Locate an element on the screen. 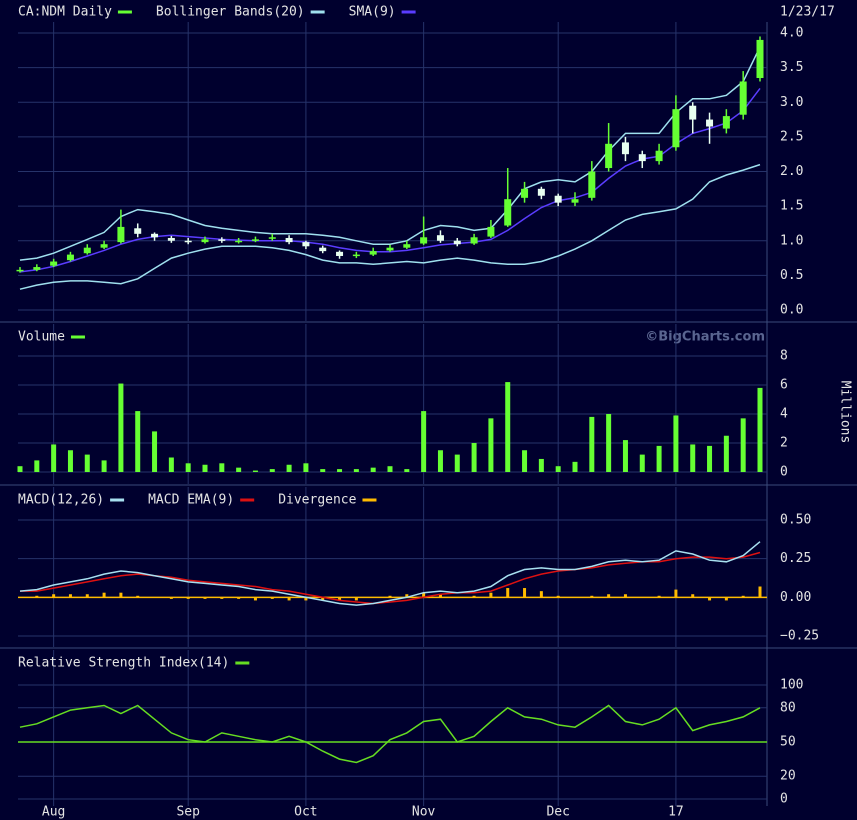  y-tick-label: 2.0 is located at coordinates (791, 171).